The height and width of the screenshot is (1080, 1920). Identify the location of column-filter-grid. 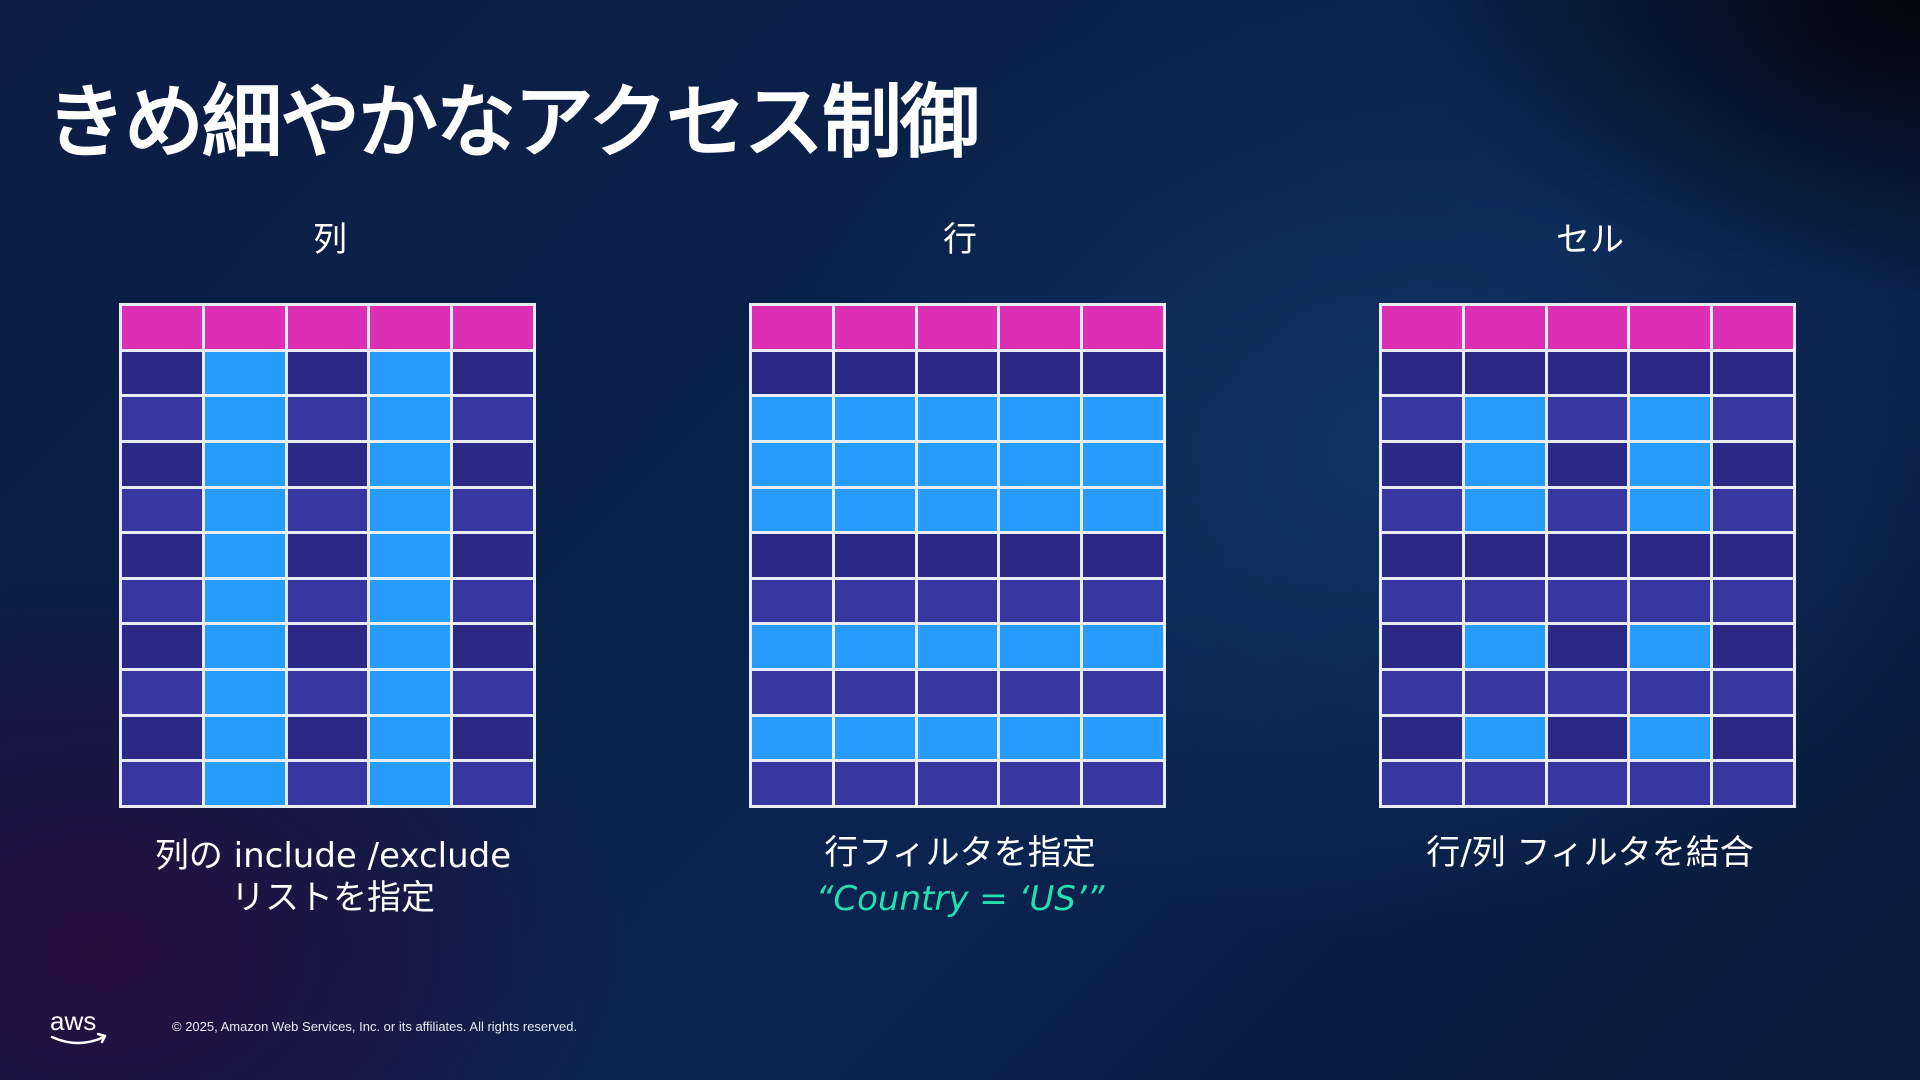
(327, 555).